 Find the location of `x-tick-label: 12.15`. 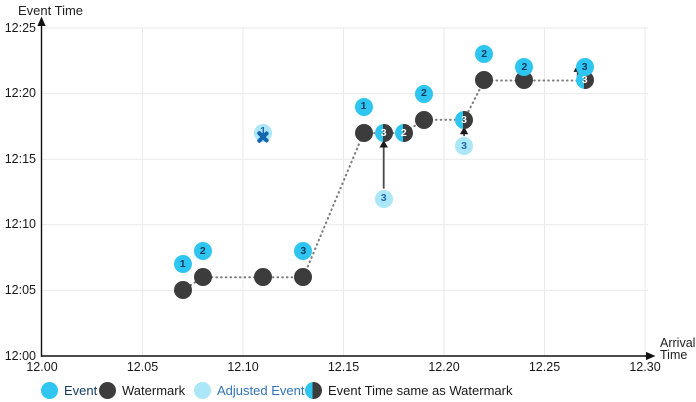

x-tick-label: 12.15 is located at coordinates (343, 367).